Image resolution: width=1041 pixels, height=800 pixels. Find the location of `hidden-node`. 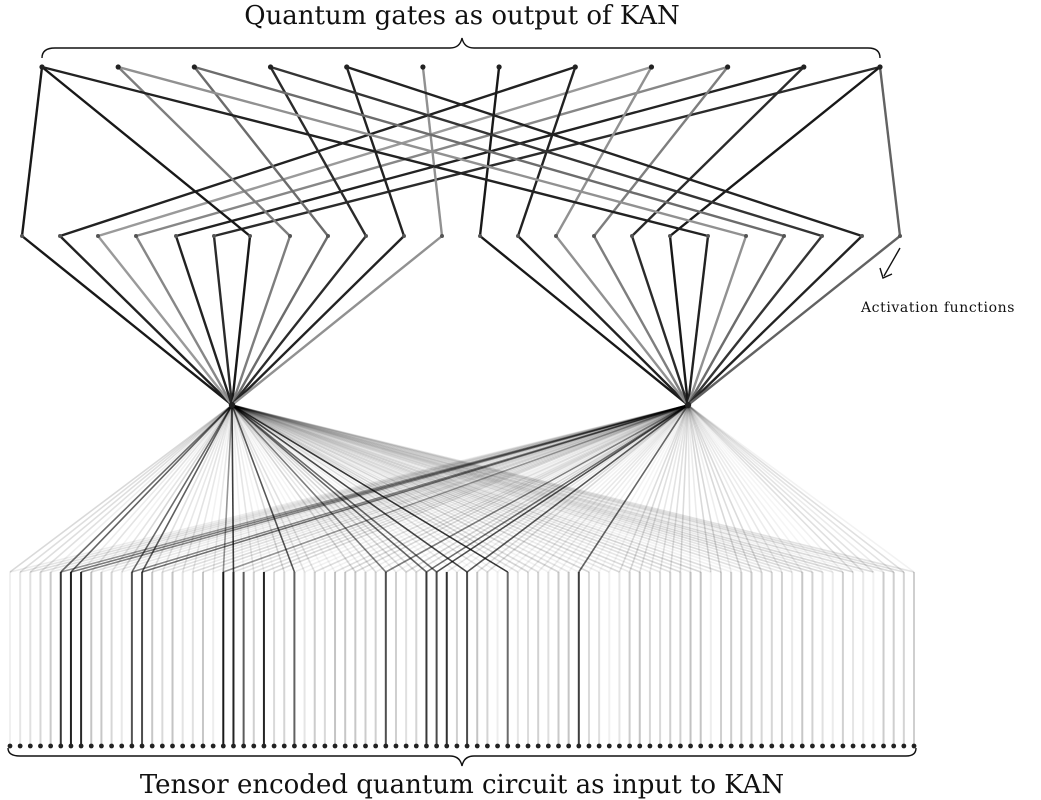

hidden-node is located at coordinates (688, 405).